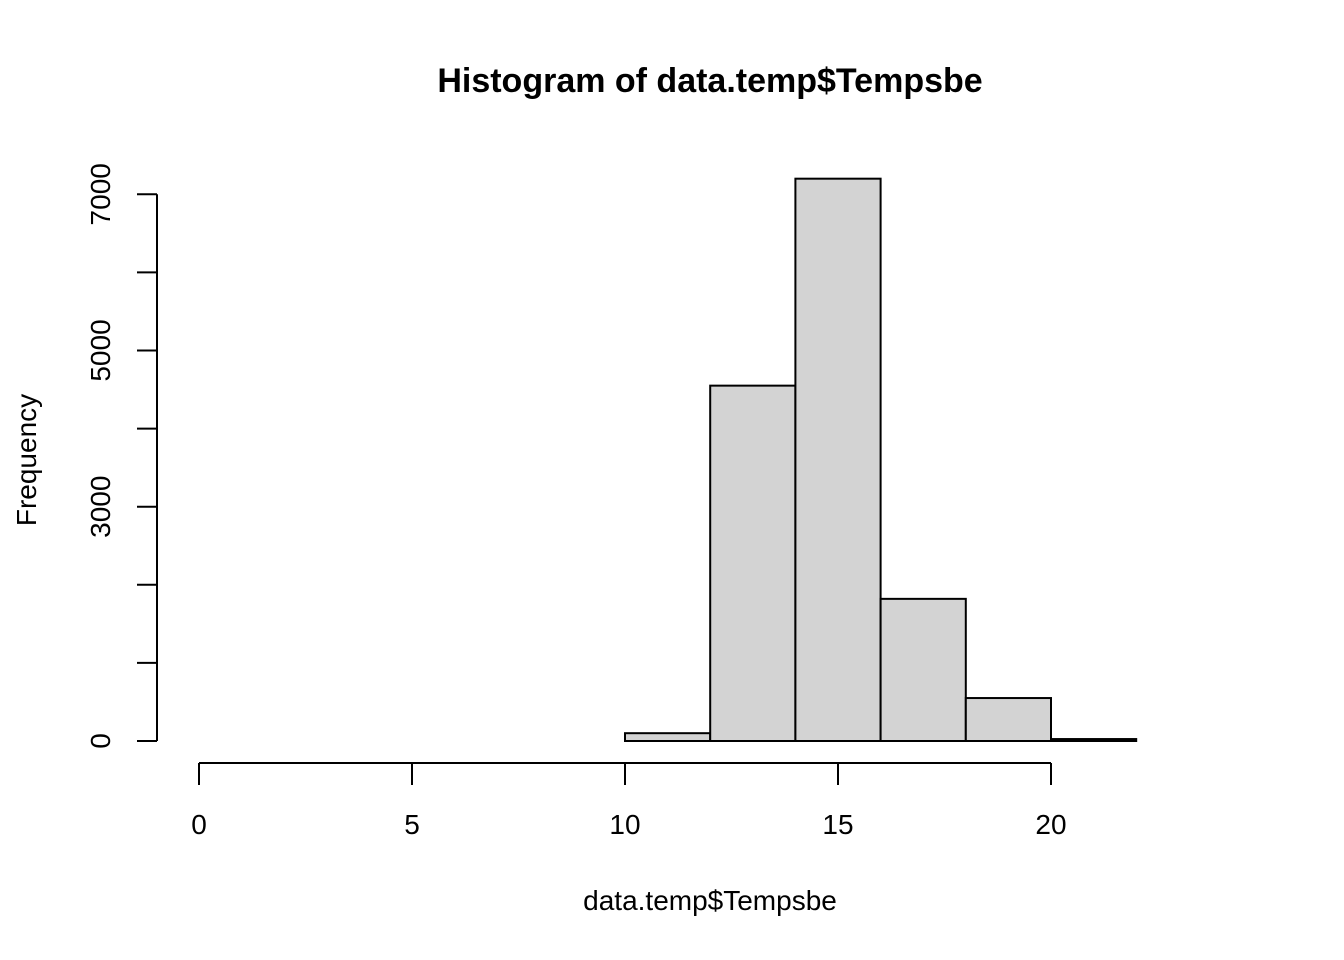 This screenshot has height=960, width=1344. What do you see at coordinates (709, 81) in the screenshot?
I see `chart-title: Histogram of data.temp$Tempsbe` at bounding box center [709, 81].